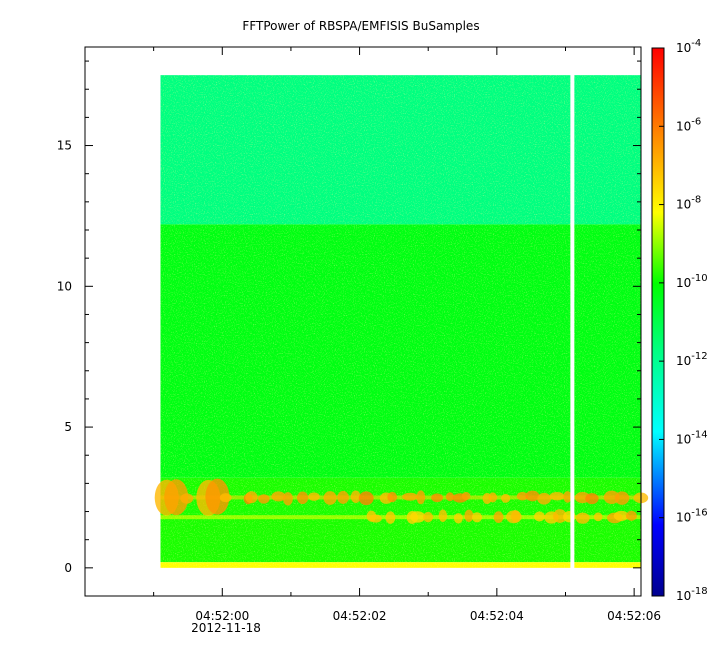 Image resolution: width=724 pixels, height=656 pixels. Describe the element at coordinates (692, 516) in the screenshot. I see `colorbar-tick-label: 10⁻¹⁶` at that location.